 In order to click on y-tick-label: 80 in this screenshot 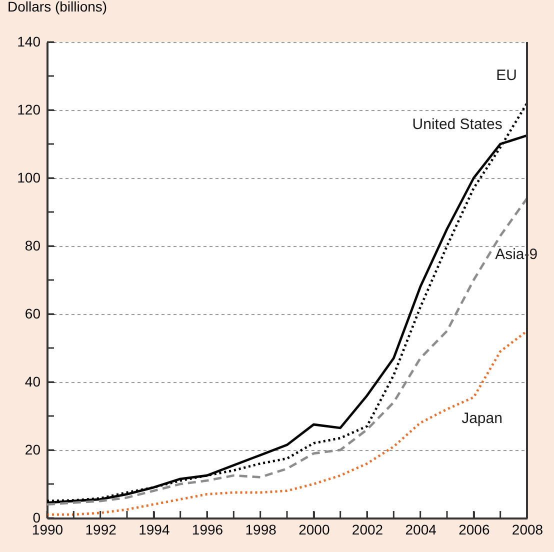, I will do `click(32, 246)`.